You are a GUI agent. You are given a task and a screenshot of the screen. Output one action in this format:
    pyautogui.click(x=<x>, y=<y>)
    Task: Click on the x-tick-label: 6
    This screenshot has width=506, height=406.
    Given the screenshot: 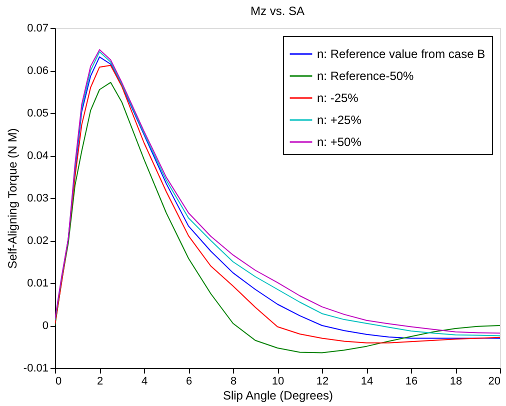 What is the action you would take?
    pyautogui.click(x=189, y=382)
    